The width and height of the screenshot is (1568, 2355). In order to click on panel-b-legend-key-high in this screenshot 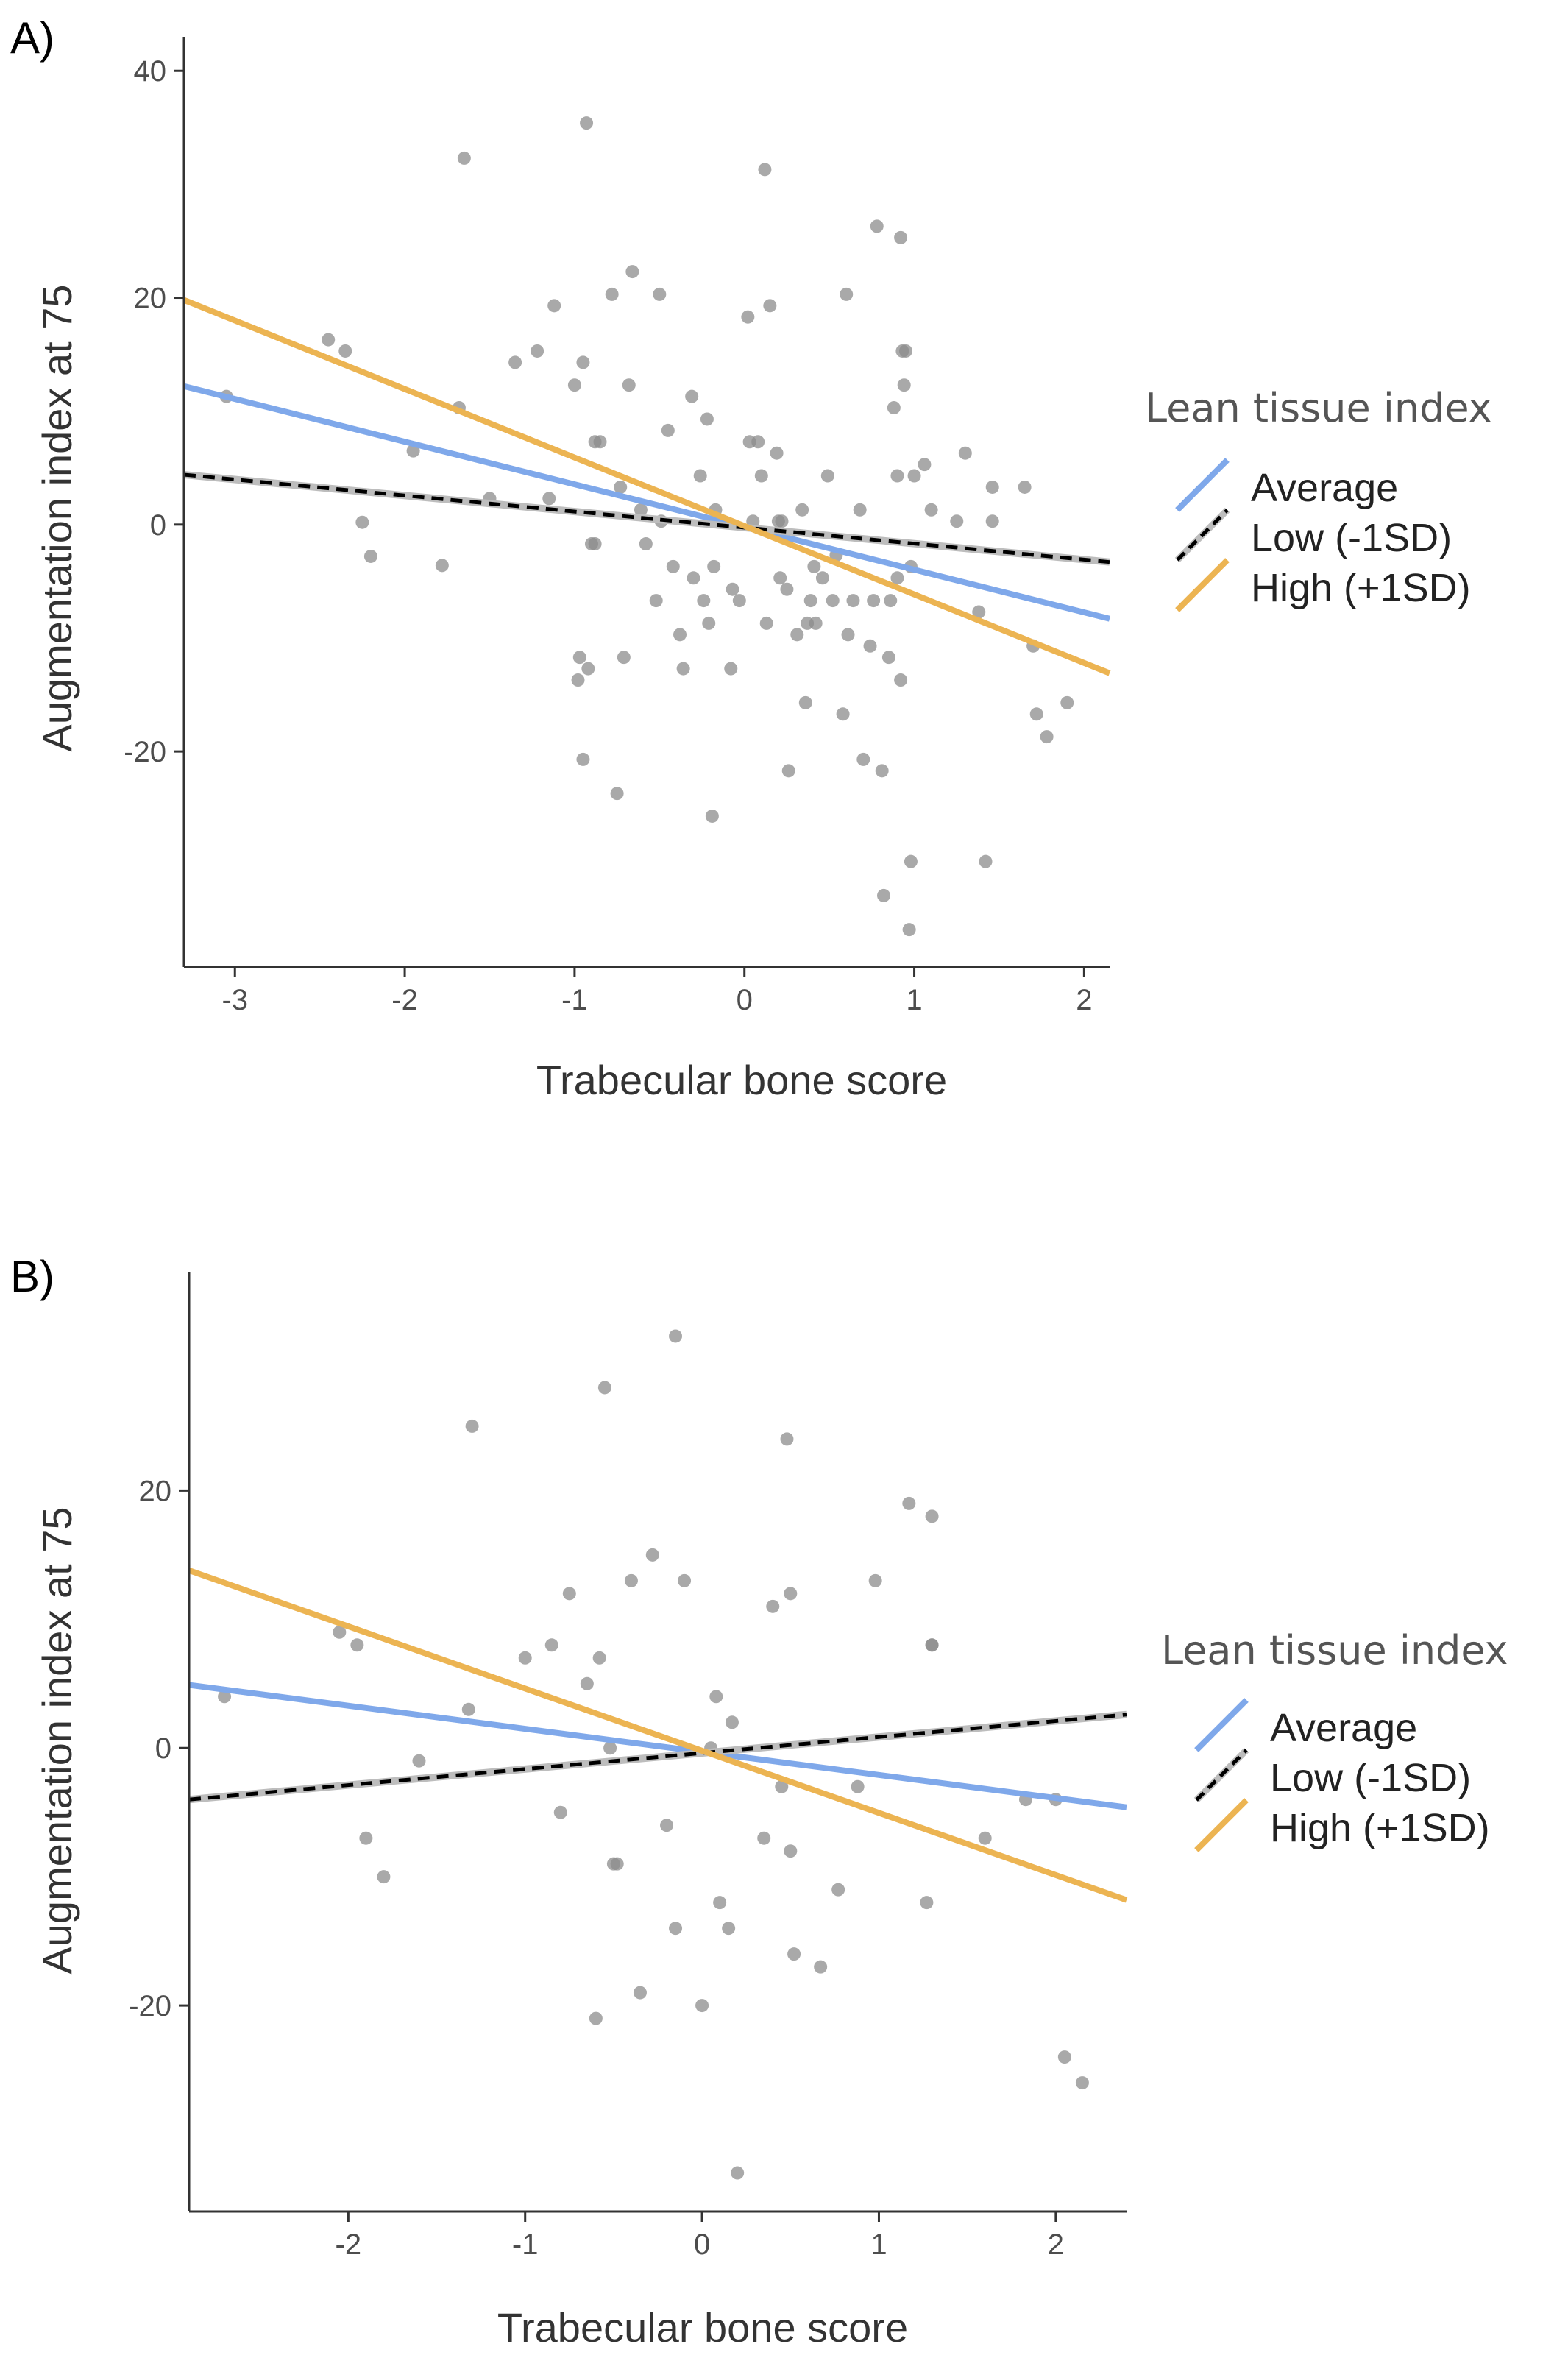, I will do `click(1221, 1825)`.